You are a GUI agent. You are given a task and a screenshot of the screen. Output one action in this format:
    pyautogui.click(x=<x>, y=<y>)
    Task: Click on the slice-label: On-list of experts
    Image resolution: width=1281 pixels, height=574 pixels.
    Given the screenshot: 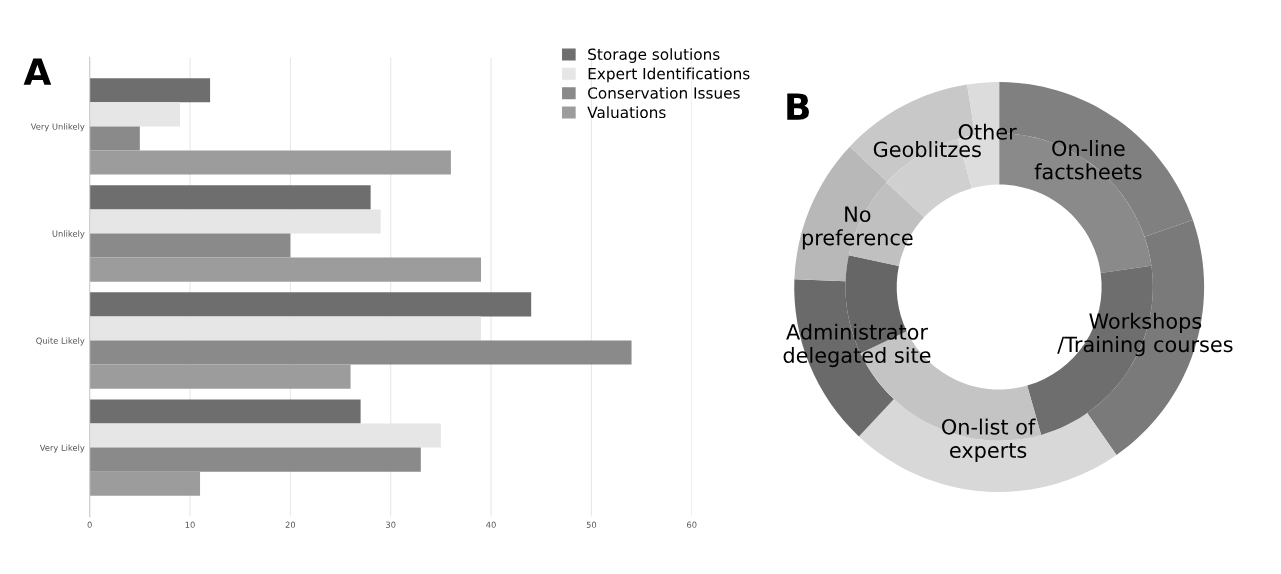 What is the action you would take?
    pyautogui.click(x=989, y=440)
    